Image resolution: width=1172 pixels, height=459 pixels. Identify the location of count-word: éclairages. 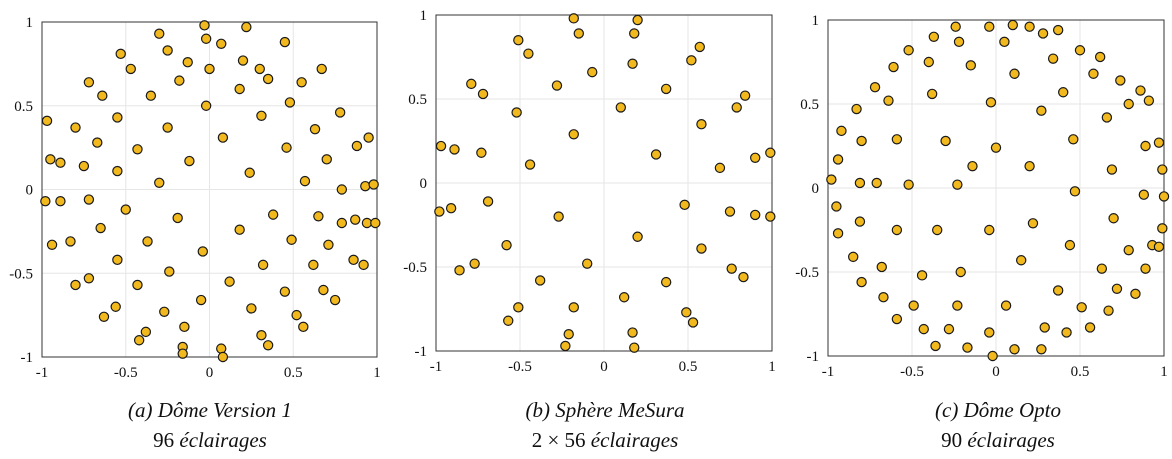
(1011, 440).